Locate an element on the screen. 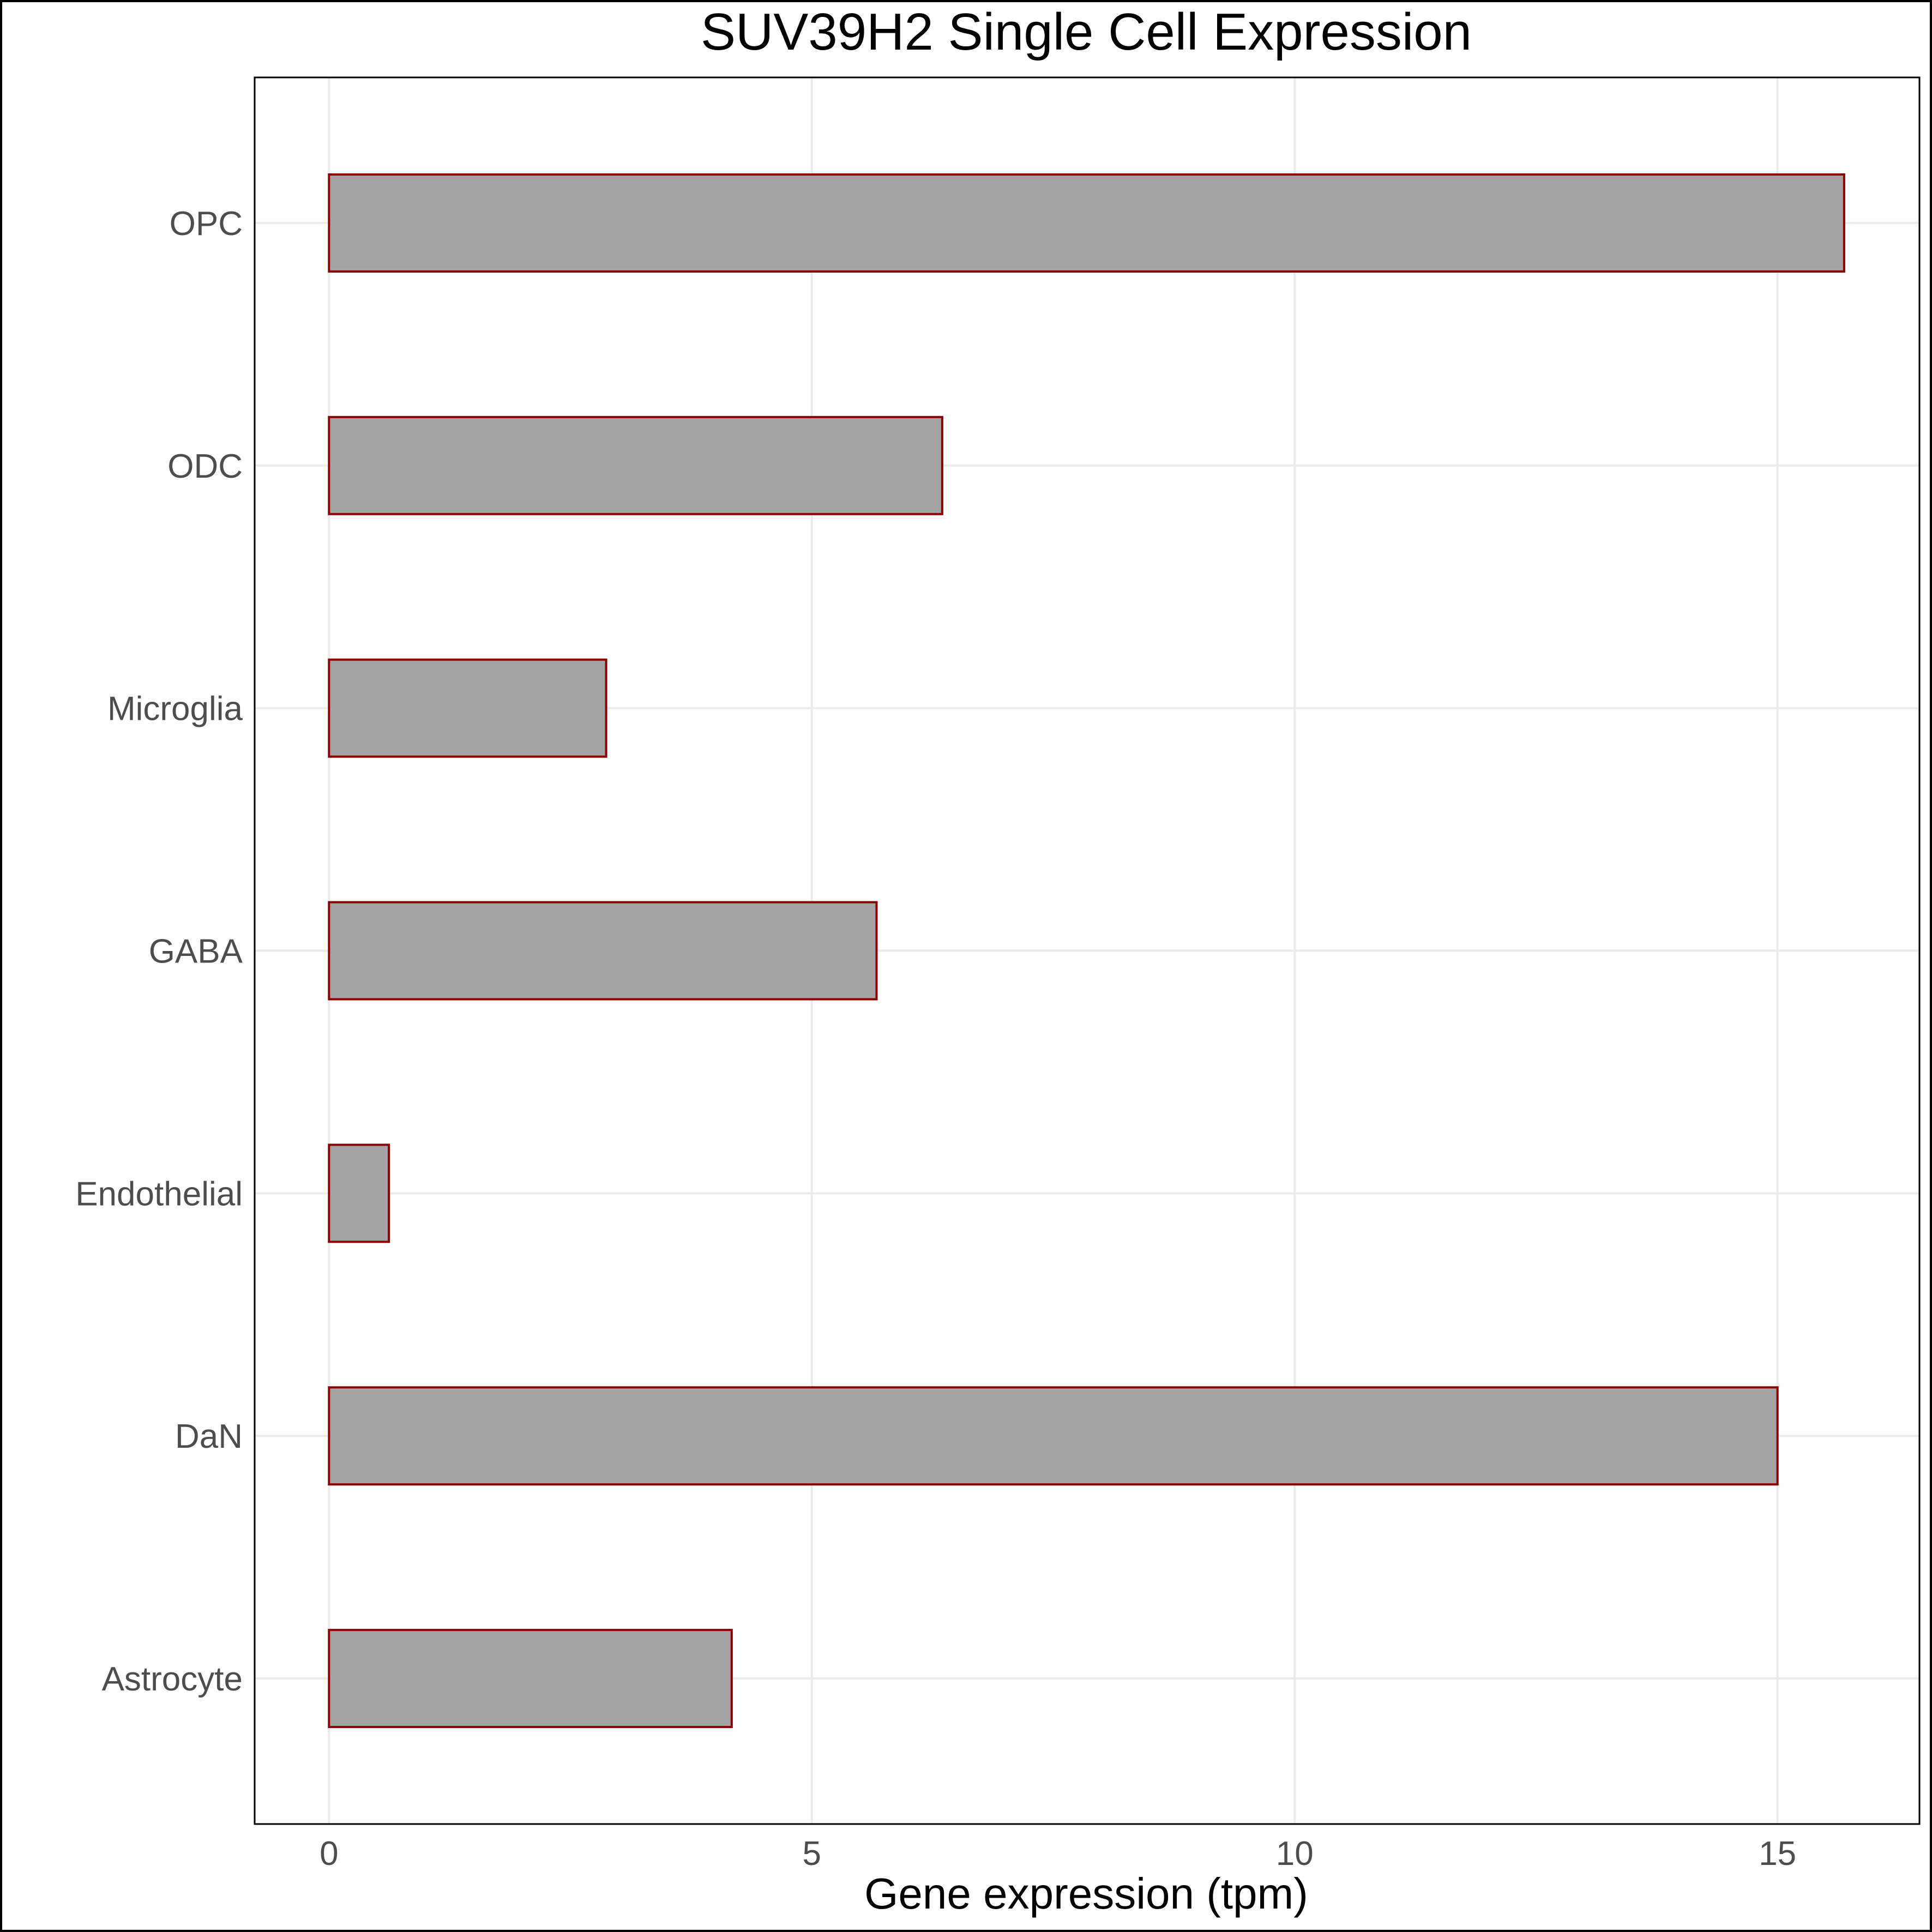  x-axis-title: Gene expression (tpm) is located at coordinates (1086, 1893).